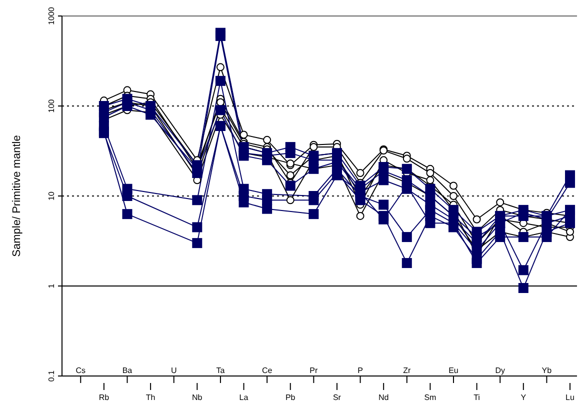 The height and width of the screenshot is (406, 587). What do you see at coordinates (477, 397) in the screenshot?
I see `x-tick-label: Ti` at bounding box center [477, 397].